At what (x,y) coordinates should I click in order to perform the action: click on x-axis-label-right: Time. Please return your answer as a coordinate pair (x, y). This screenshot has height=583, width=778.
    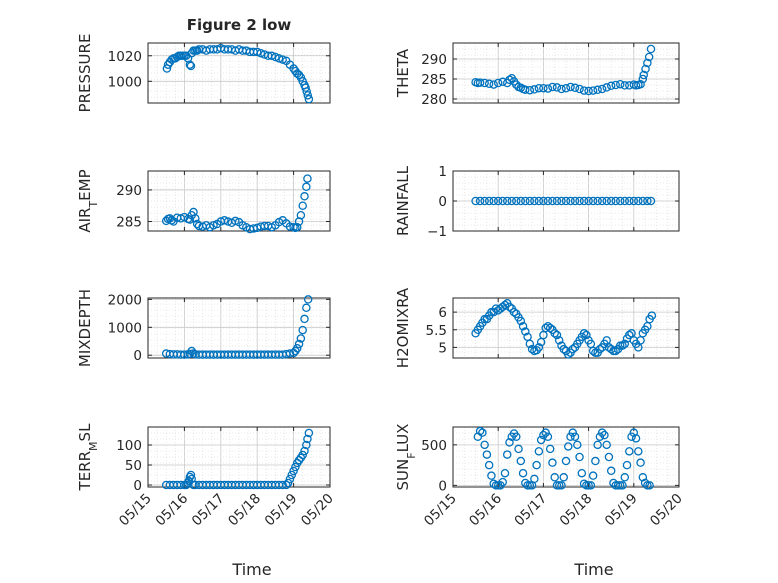
    Looking at the image, I should click on (593, 569).